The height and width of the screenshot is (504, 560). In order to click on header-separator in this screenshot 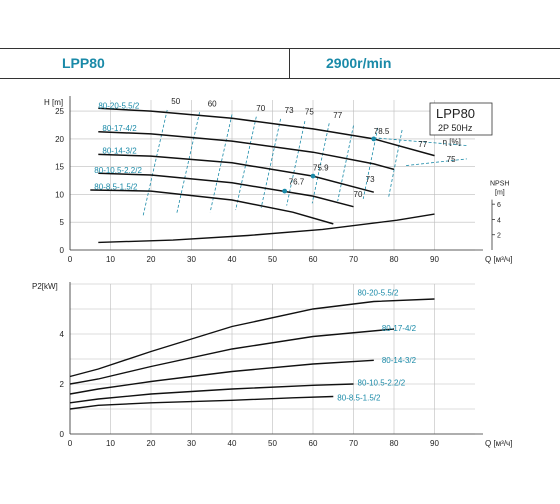, I will do `click(289, 63)`.